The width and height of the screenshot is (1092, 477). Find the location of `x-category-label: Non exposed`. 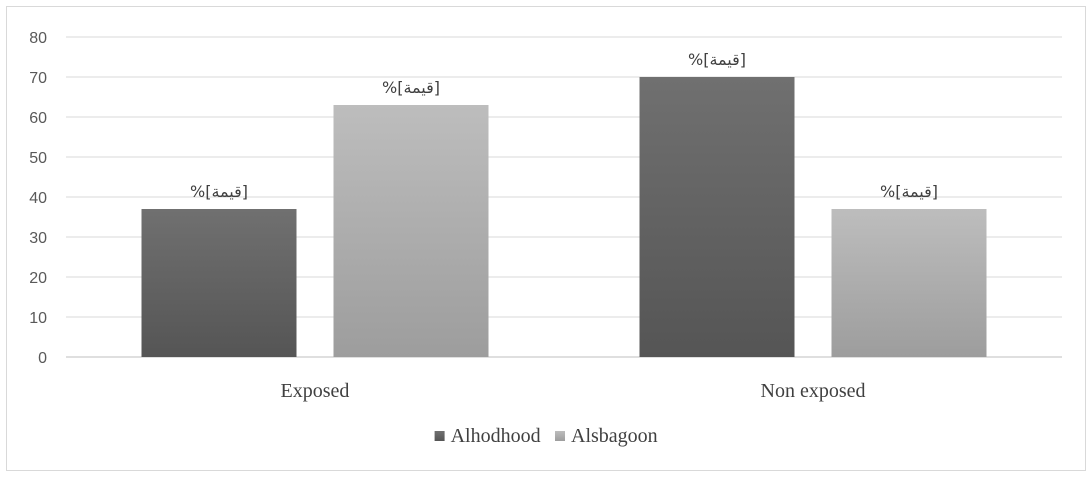

x-category-label: Non exposed is located at coordinates (813, 391).